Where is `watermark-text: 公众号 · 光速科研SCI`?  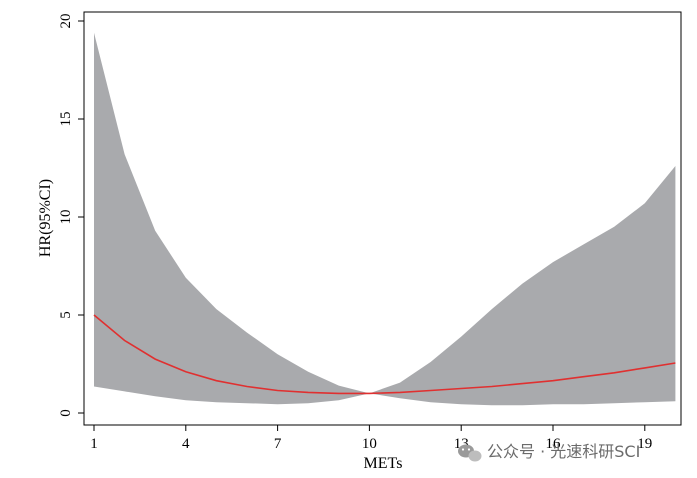
watermark-text: 公众号 · 光速科研SCI is located at coordinates (563, 451).